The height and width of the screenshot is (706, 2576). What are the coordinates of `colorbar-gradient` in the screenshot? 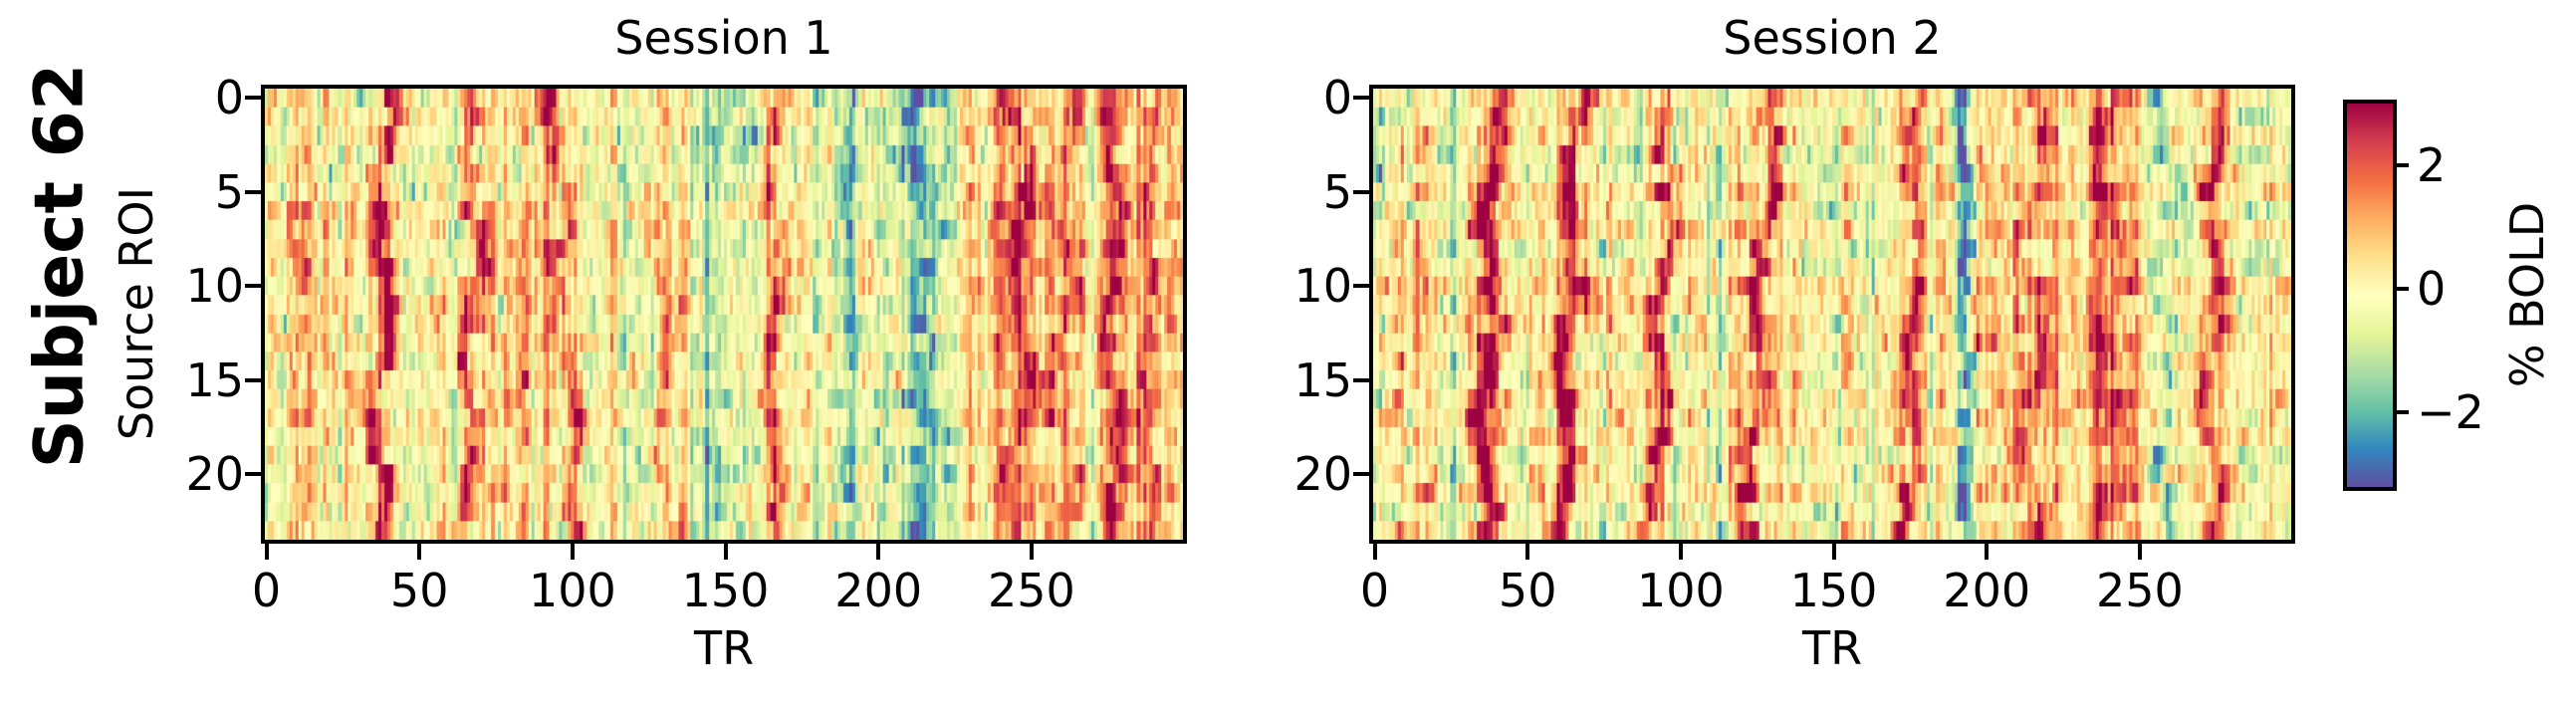 It's located at (2370, 295).